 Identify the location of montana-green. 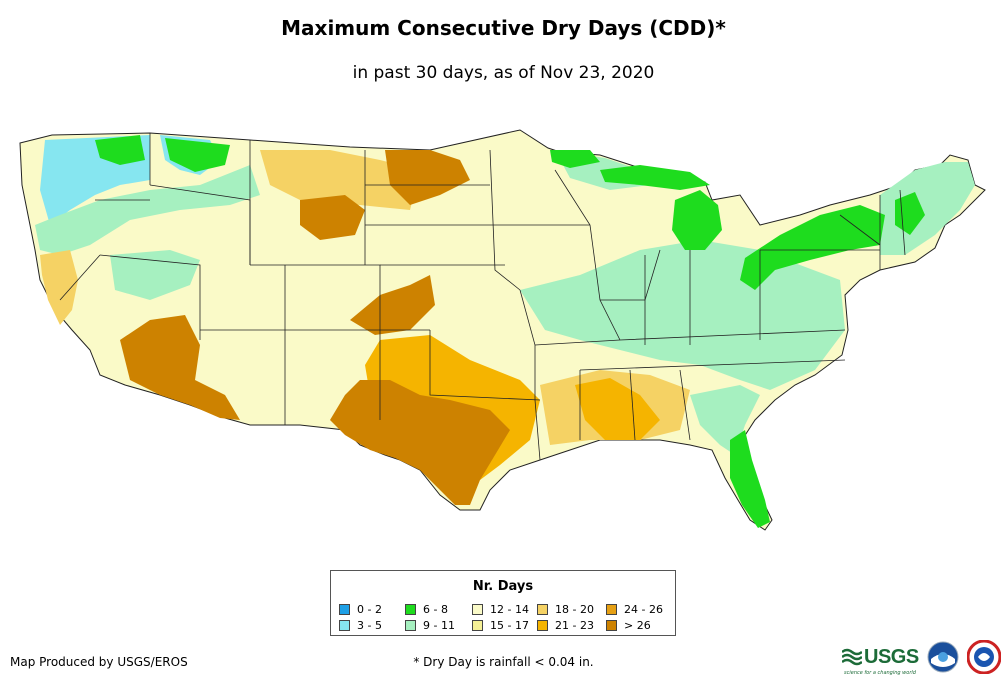
(197, 155).